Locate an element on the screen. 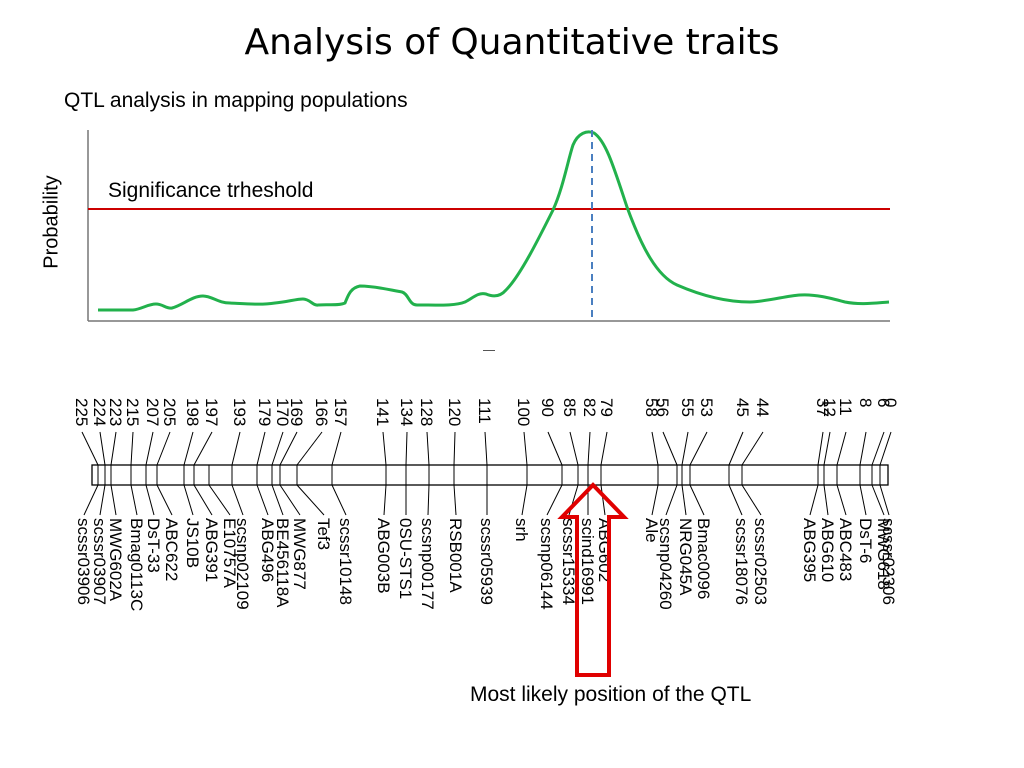  marker-name-label: scssr15334 is located at coordinates (568, 561).